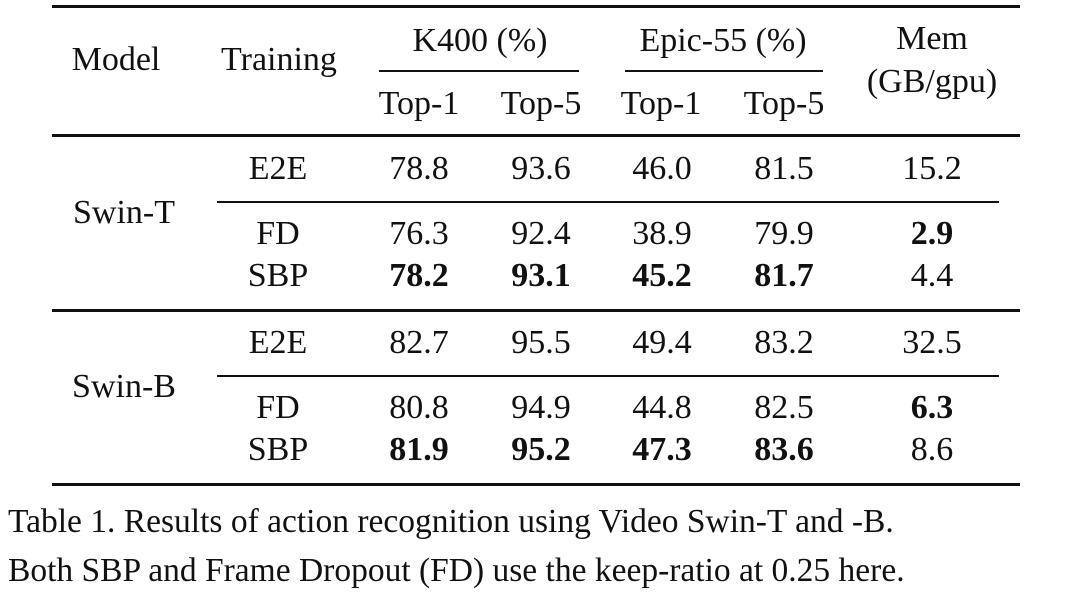  Describe the element at coordinates (661, 103) in the screenshot. I see `header-epic-top1: Top-1` at that location.